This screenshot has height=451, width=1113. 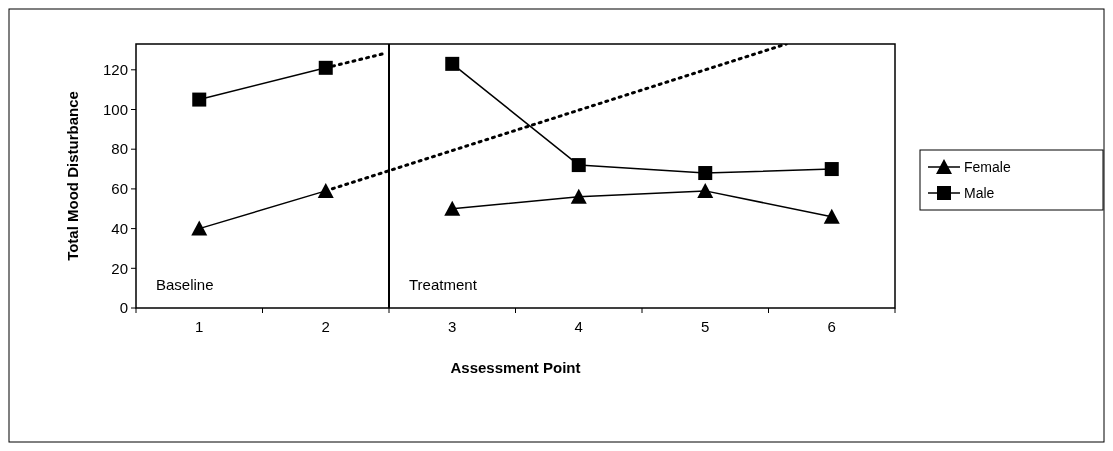 What do you see at coordinates (705, 326) in the screenshot?
I see `x-tick-label: 5` at bounding box center [705, 326].